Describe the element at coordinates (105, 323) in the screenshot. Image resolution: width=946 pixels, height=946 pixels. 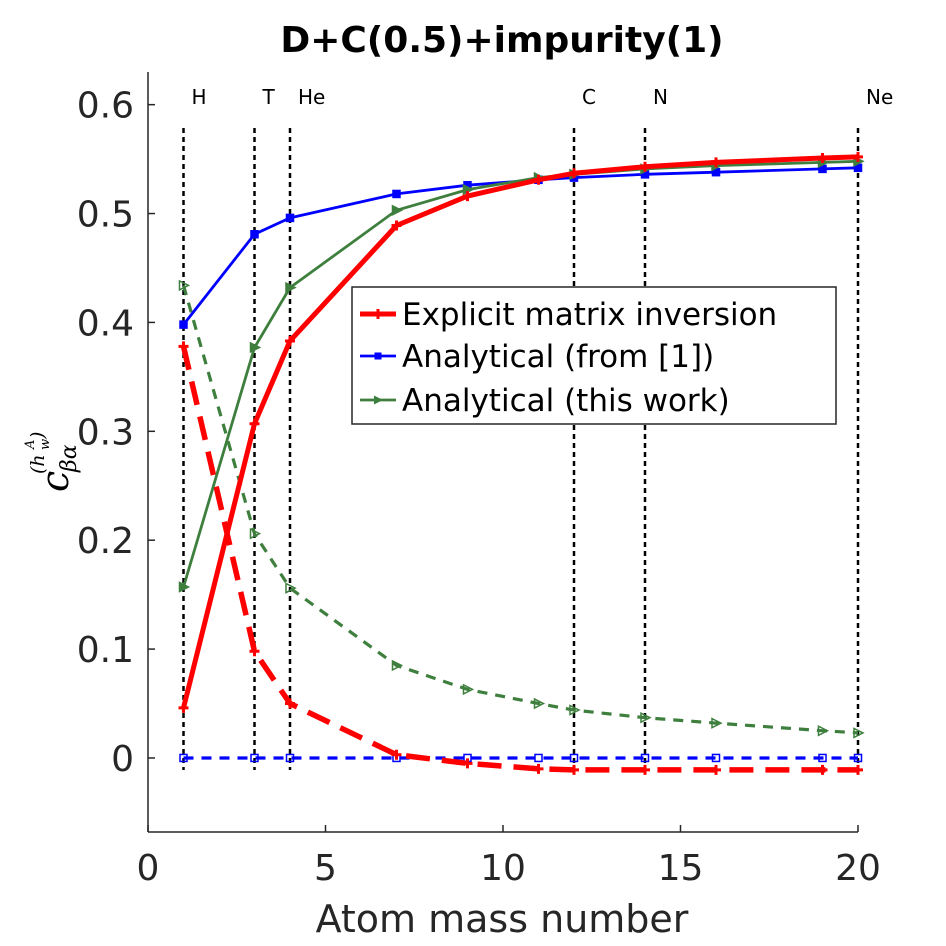
I see `y-tick-label: 0.4` at that location.